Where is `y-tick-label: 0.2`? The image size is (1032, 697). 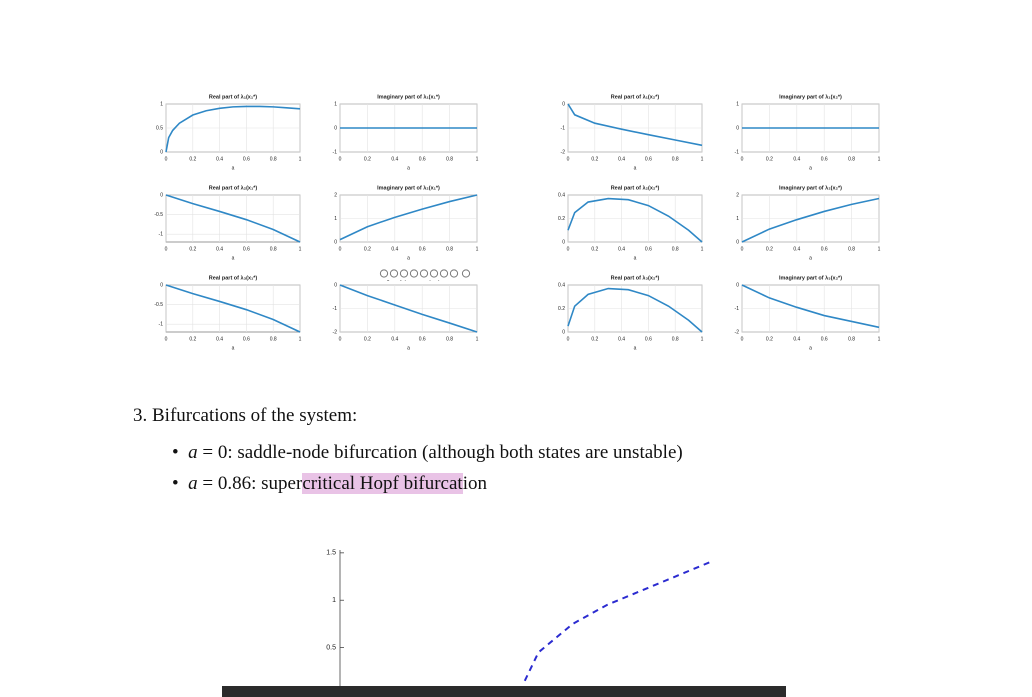 y-tick-label: 0.2 is located at coordinates (561, 309).